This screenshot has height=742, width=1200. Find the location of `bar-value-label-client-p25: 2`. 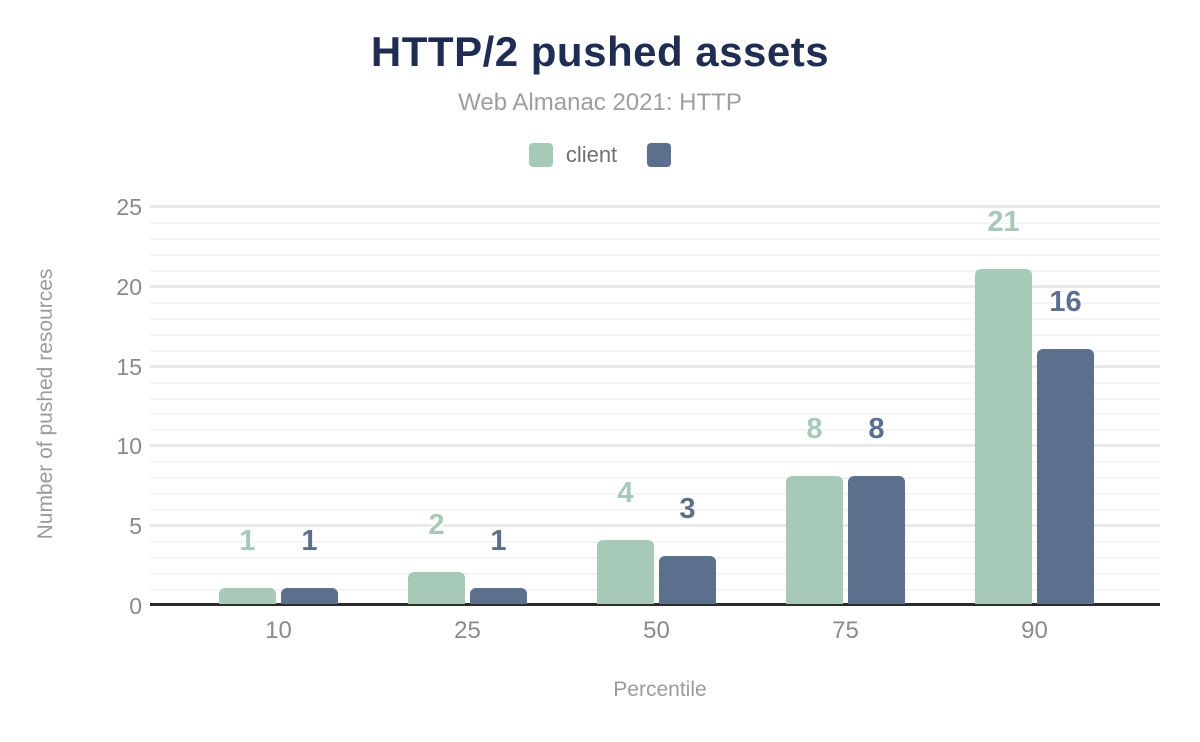

bar-value-label-client-p25: 2 is located at coordinates (436, 525).